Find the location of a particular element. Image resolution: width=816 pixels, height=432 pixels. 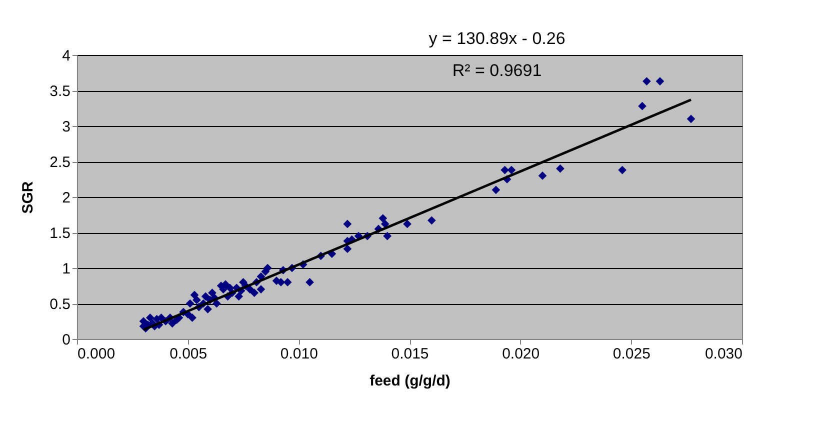

x-tick-label: 0.020 is located at coordinates (521, 354).